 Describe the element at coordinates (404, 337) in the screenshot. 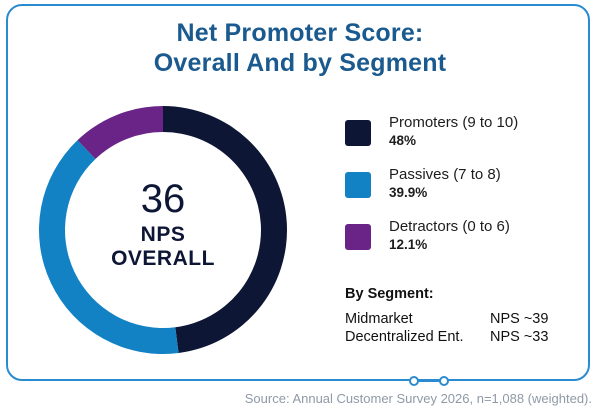

I see `segment-name: Decentralized Ent.` at that location.